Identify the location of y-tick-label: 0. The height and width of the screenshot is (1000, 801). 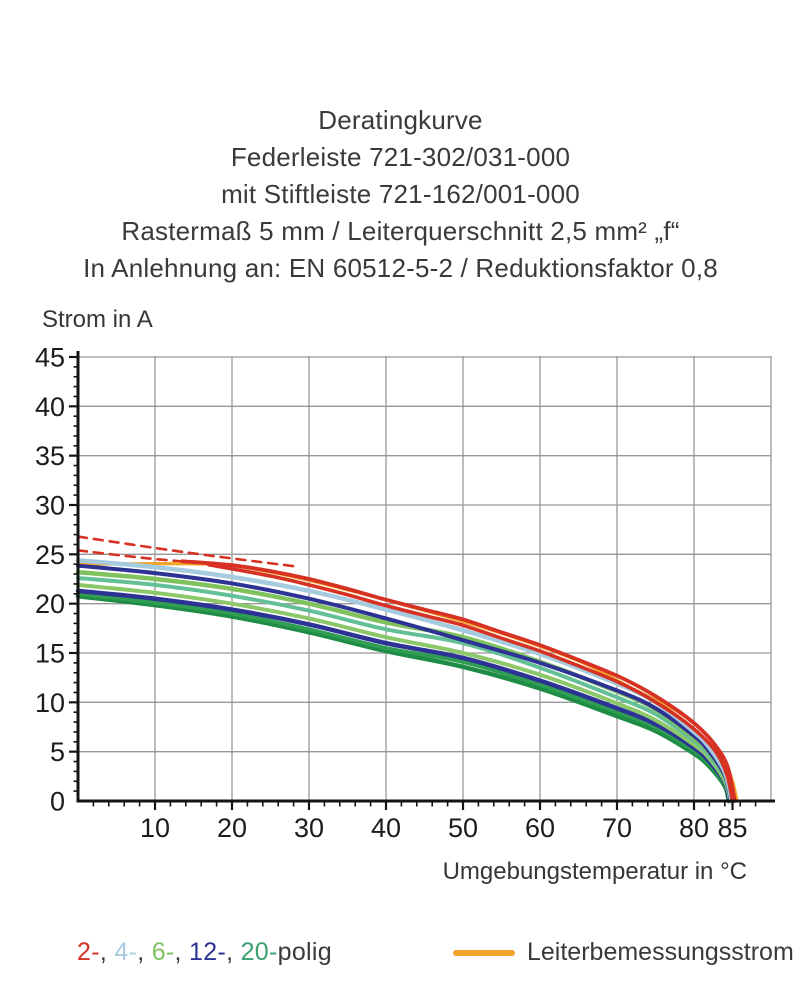
(57, 802).